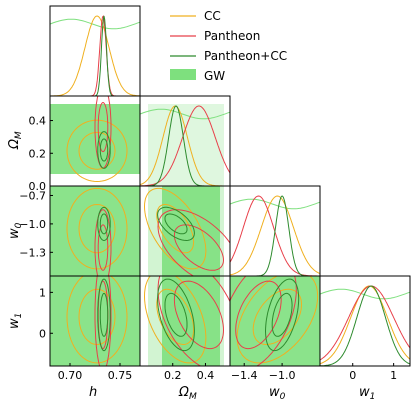 The height and width of the screenshot is (414, 414). I want to click on marginal-3-cc, so click(365, 325).